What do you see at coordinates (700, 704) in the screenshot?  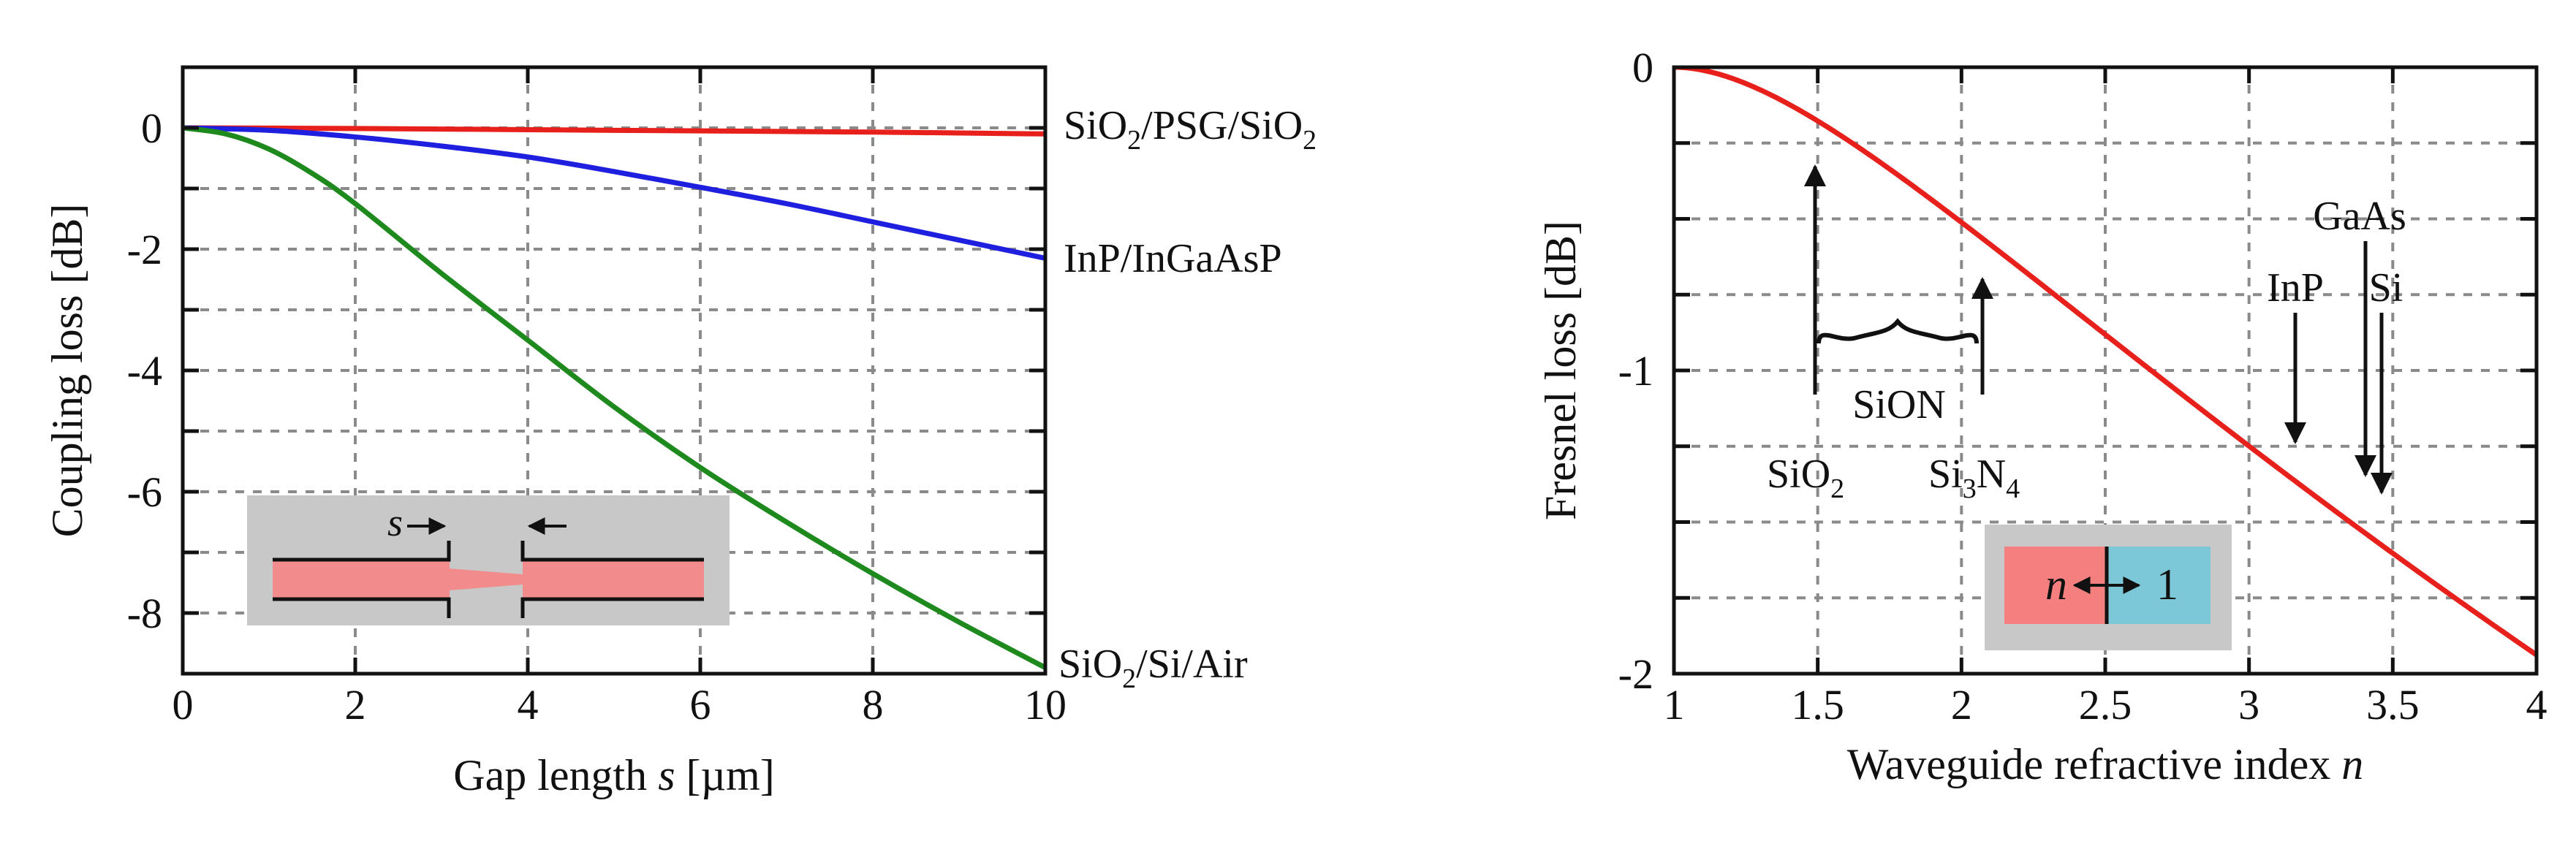 I see `x-tick-label: 6` at bounding box center [700, 704].